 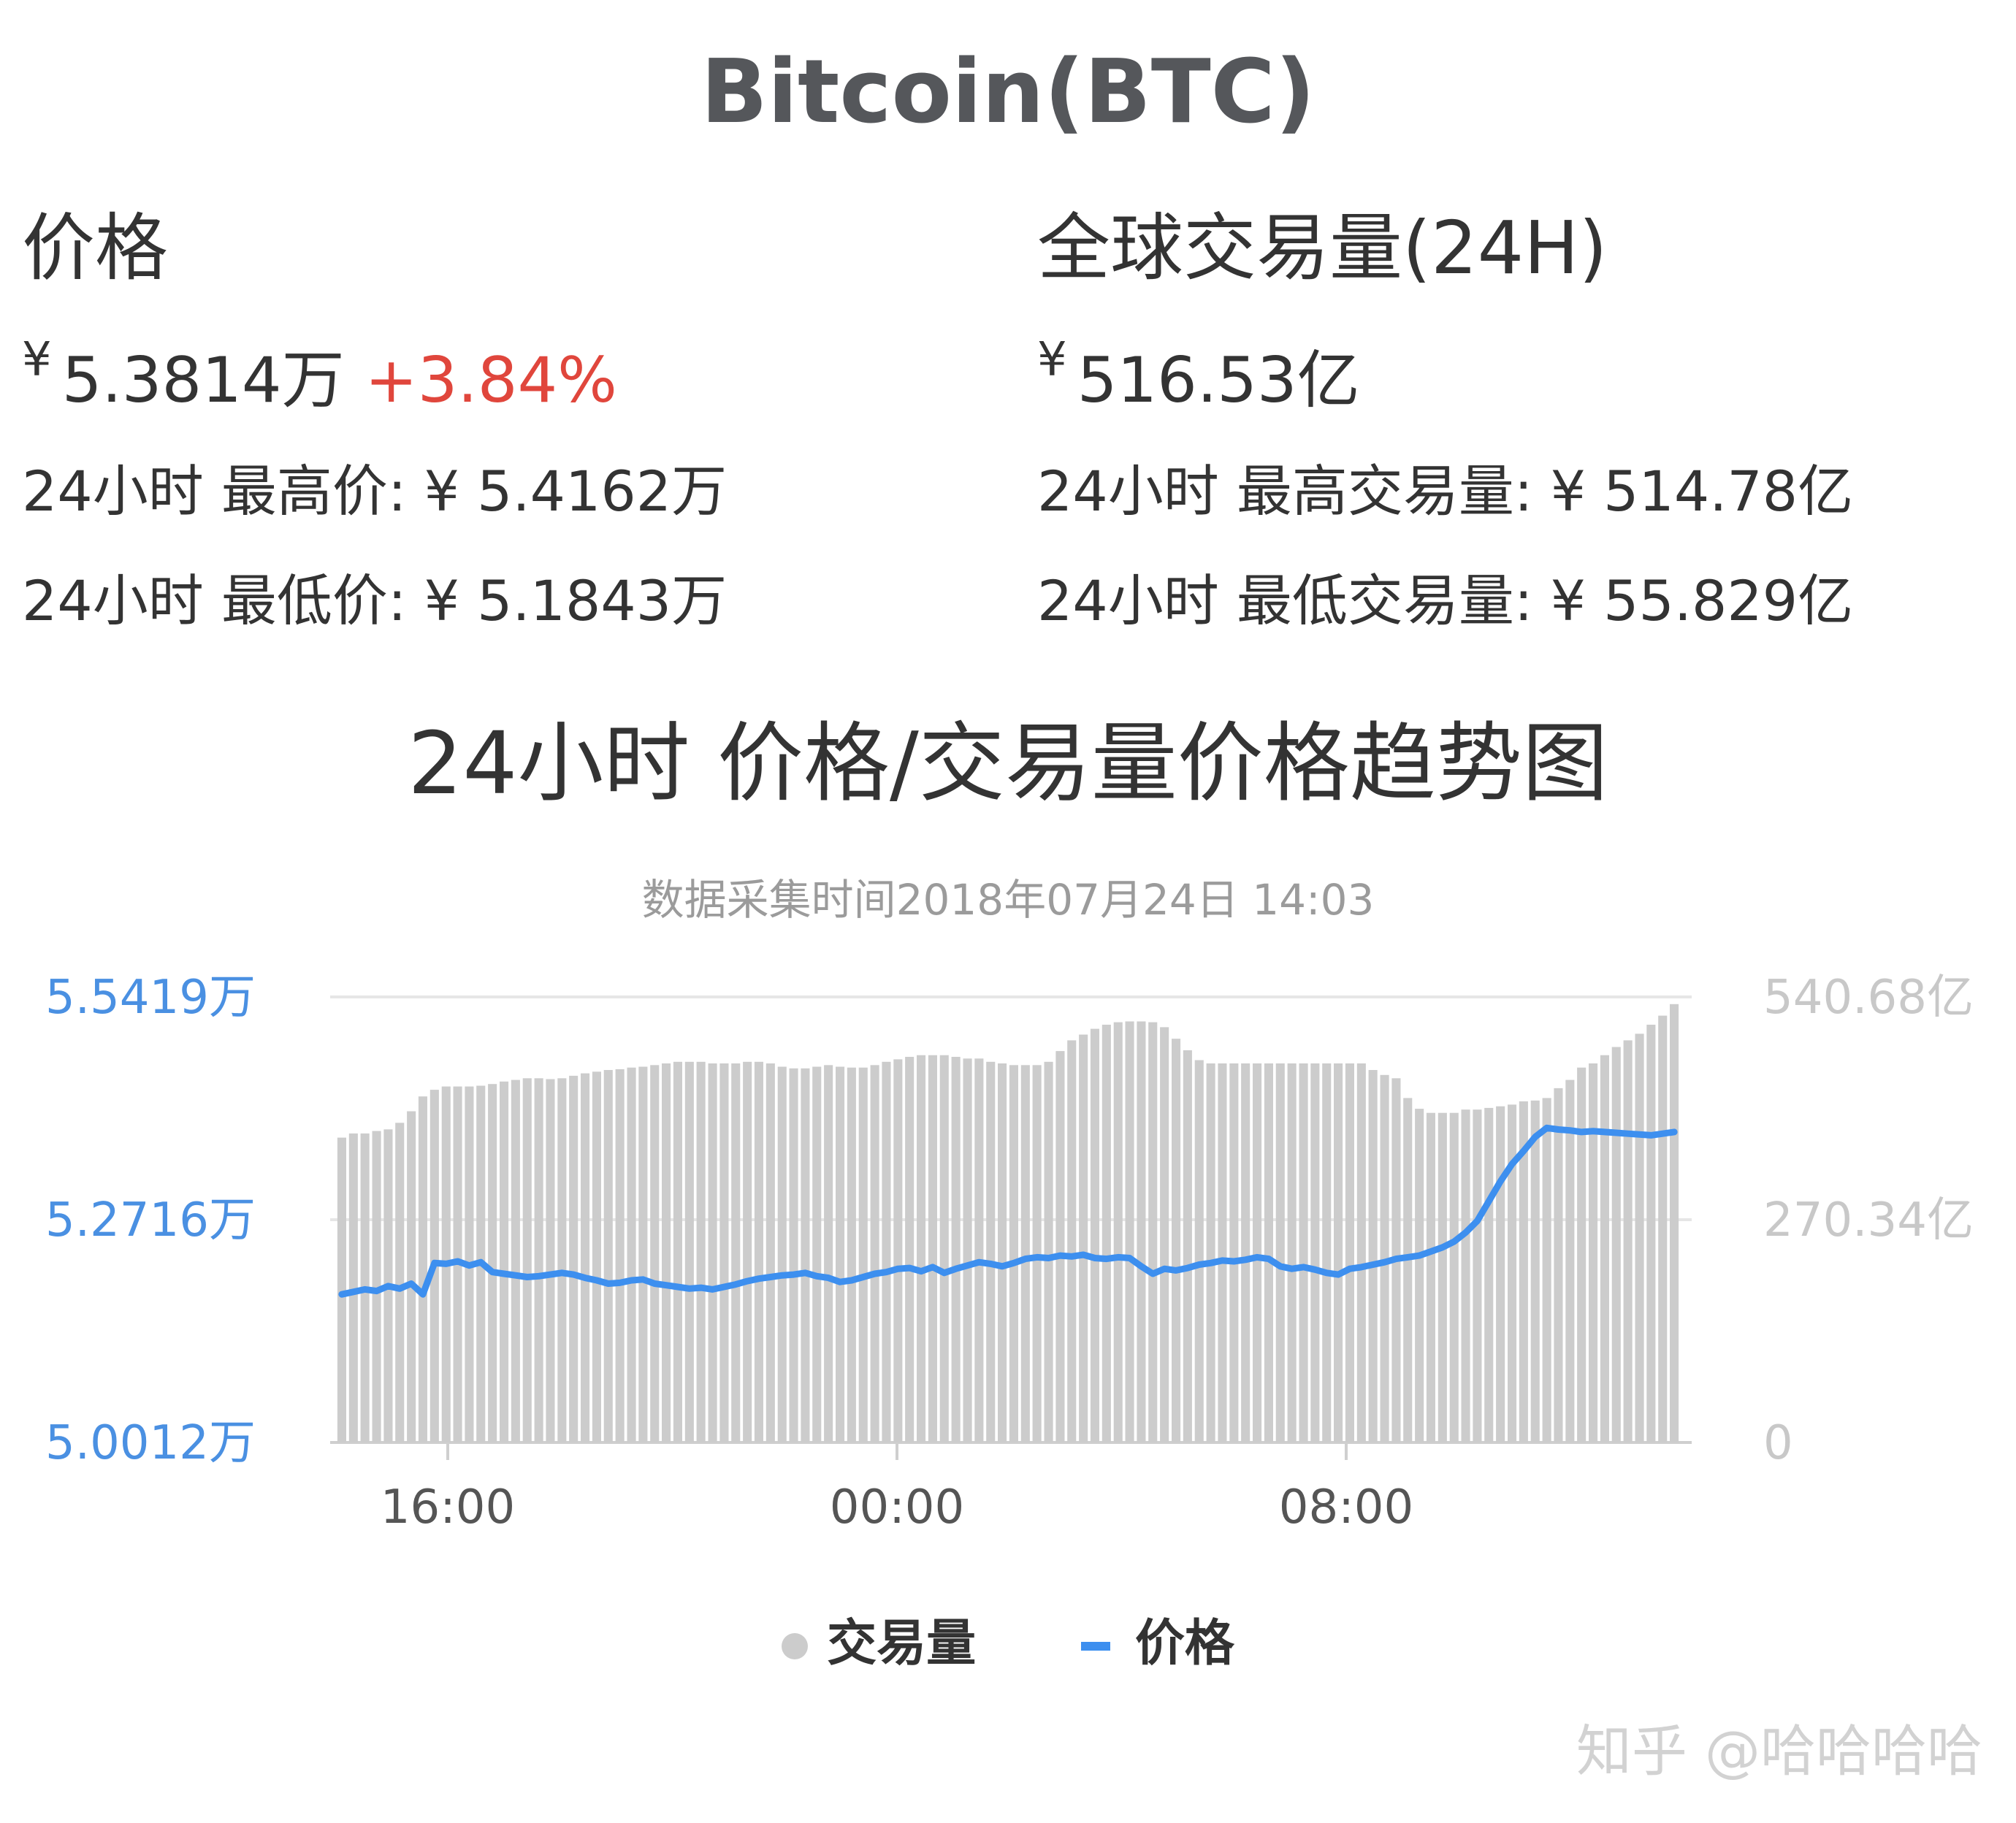 I want to click on chart-title: 24小时 价格/交易量价格趋势图, so click(x=1008, y=763).